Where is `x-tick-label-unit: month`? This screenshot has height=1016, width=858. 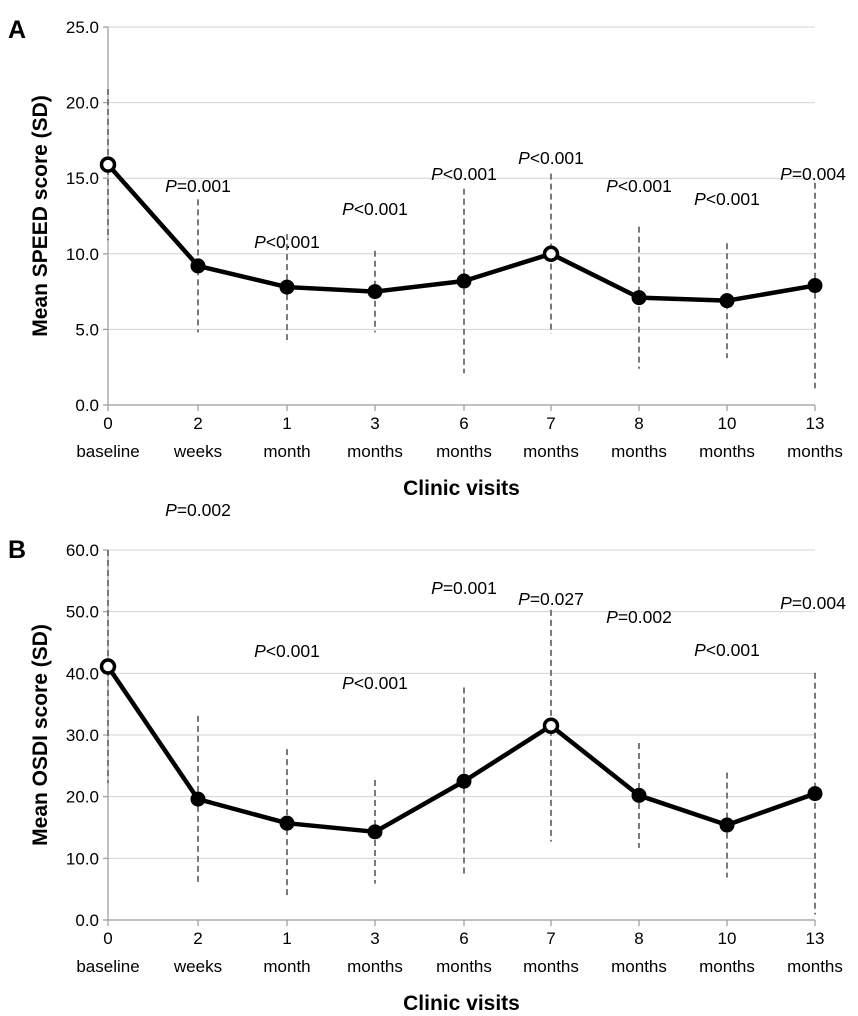 x-tick-label-unit: month is located at coordinates (286, 966).